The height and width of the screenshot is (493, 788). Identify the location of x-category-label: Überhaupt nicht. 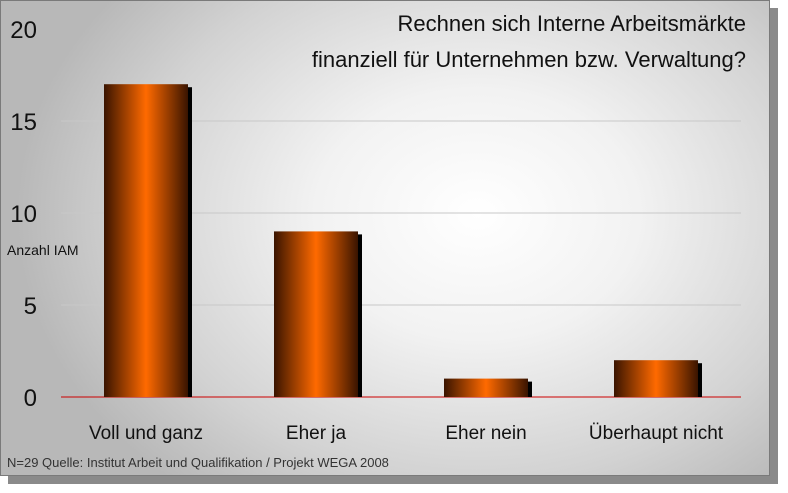
(656, 433).